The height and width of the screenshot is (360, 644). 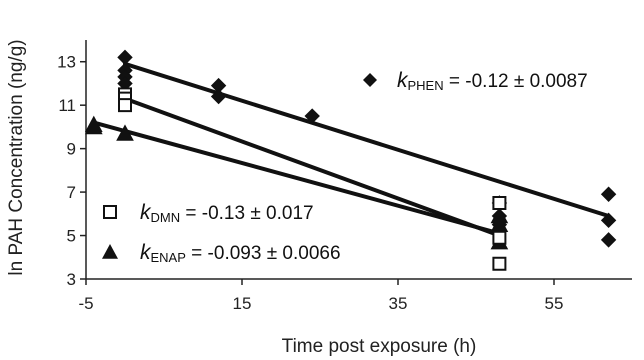 What do you see at coordinates (71, 279) in the screenshot?
I see `y-tick-label: 3` at bounding box center [71, 279].